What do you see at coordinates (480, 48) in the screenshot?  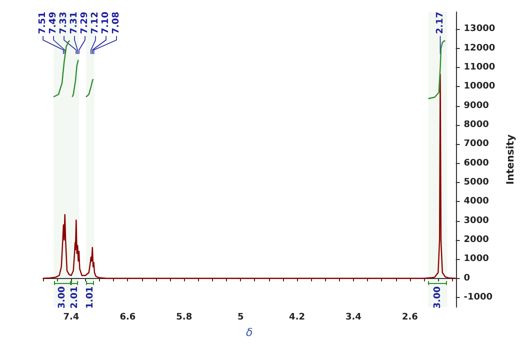 I see `y-tick-label: 12000` at bounding box center [480, 48].